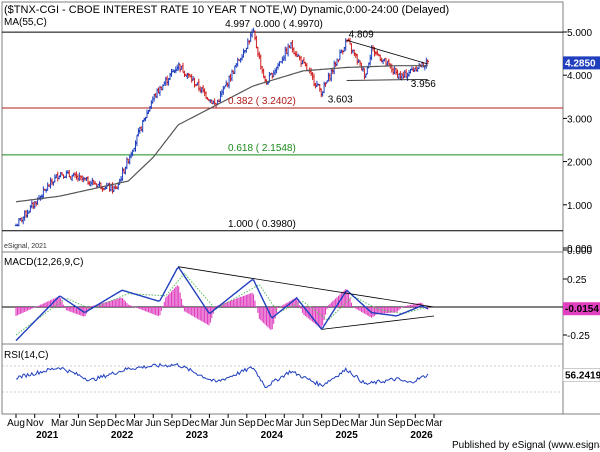 The image size is (600, 452). Describe the element at coordinates (25, 246) in the screenshot. I see `watermark: eSignal, 2021` at that location.